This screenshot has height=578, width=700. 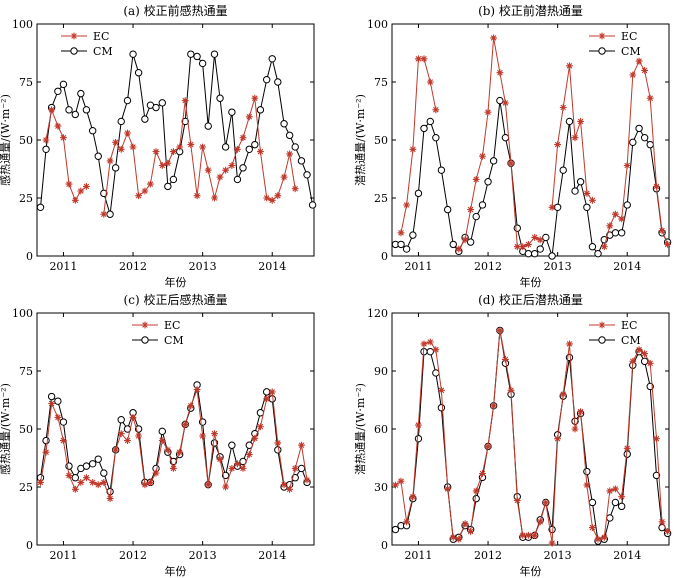 What do you see at coordinates (26, 371) in the screenshot?
I see `y-tick-label: 75` at bounding box center [26, 371].